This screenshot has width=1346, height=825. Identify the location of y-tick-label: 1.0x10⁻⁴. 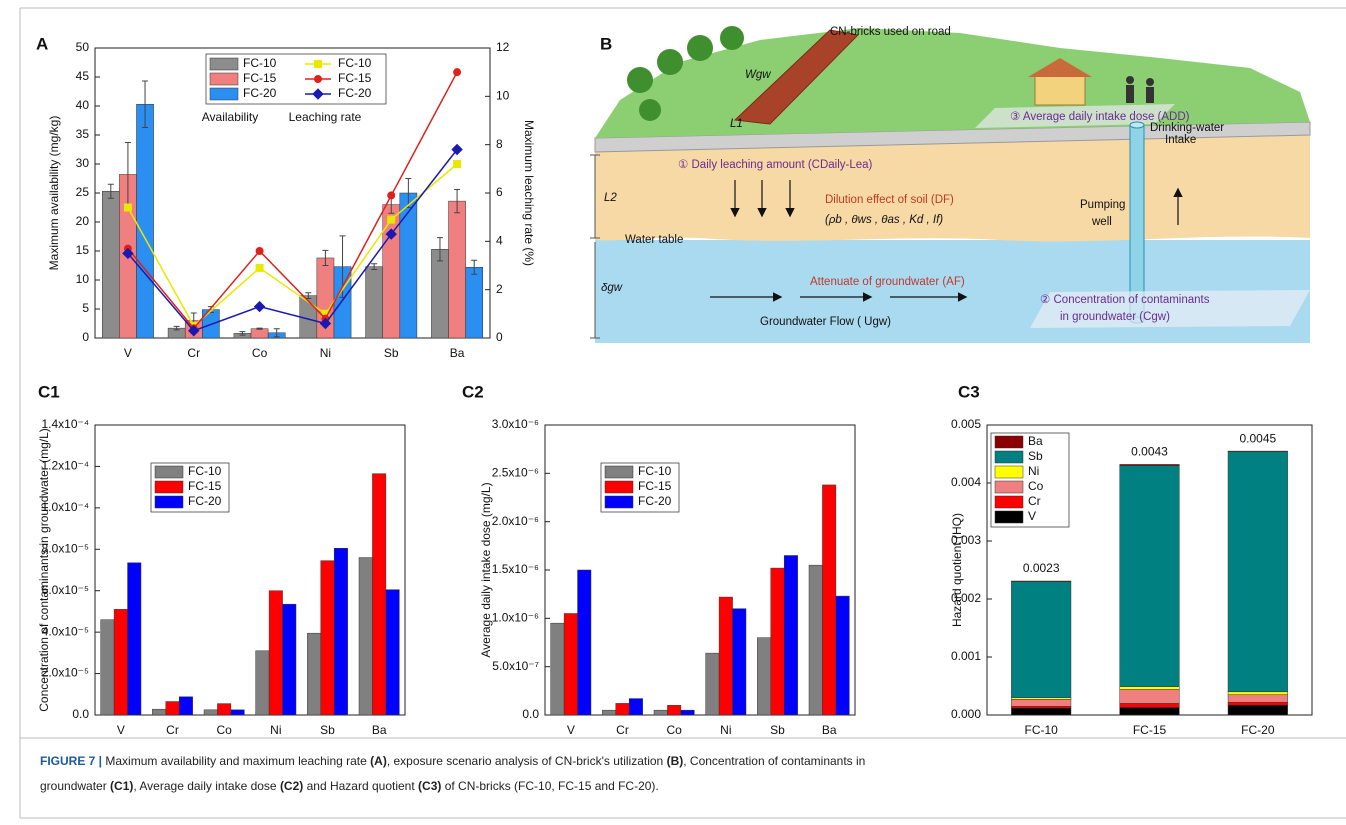
(65, 507).